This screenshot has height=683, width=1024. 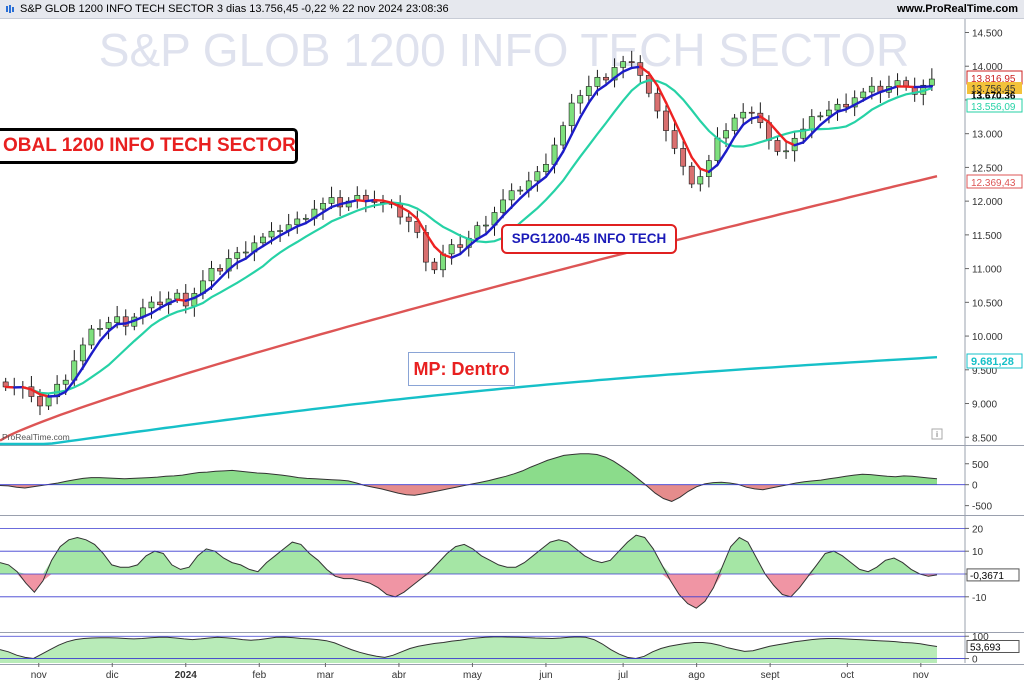 I want to click on negative-area, so click(x=468, y=493).